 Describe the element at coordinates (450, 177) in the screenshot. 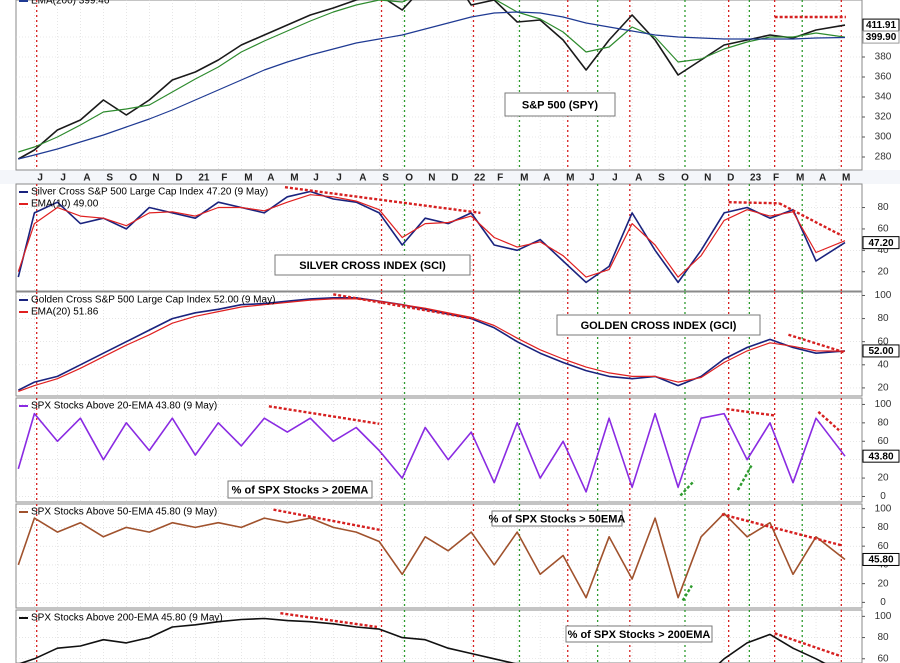

I see `x-axis-band` at that location.